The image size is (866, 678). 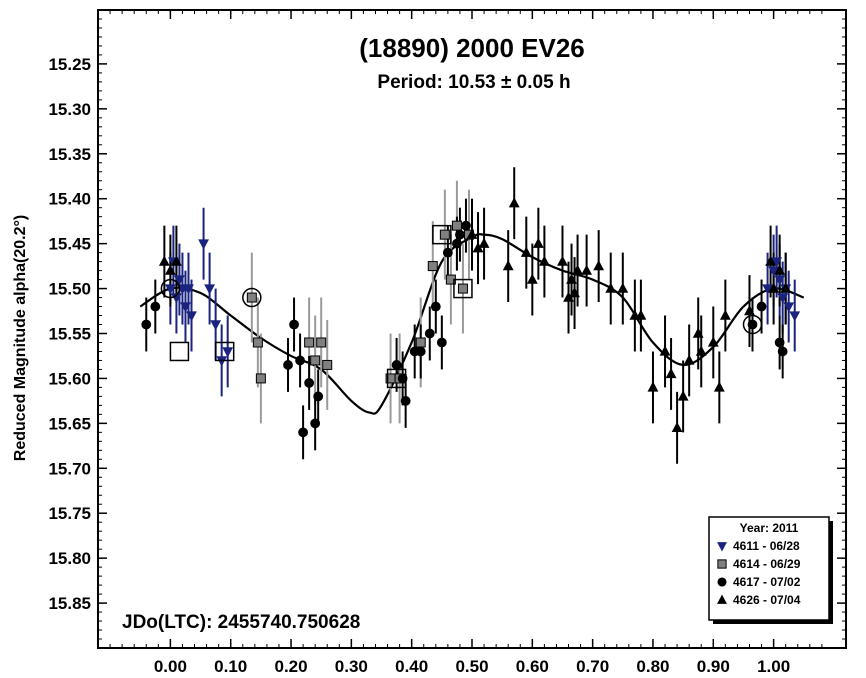 What do you see at coordinates (69, 378) in the screenshot?
I see `y-tick-label: 15.60` at bounding box center [69, 378].